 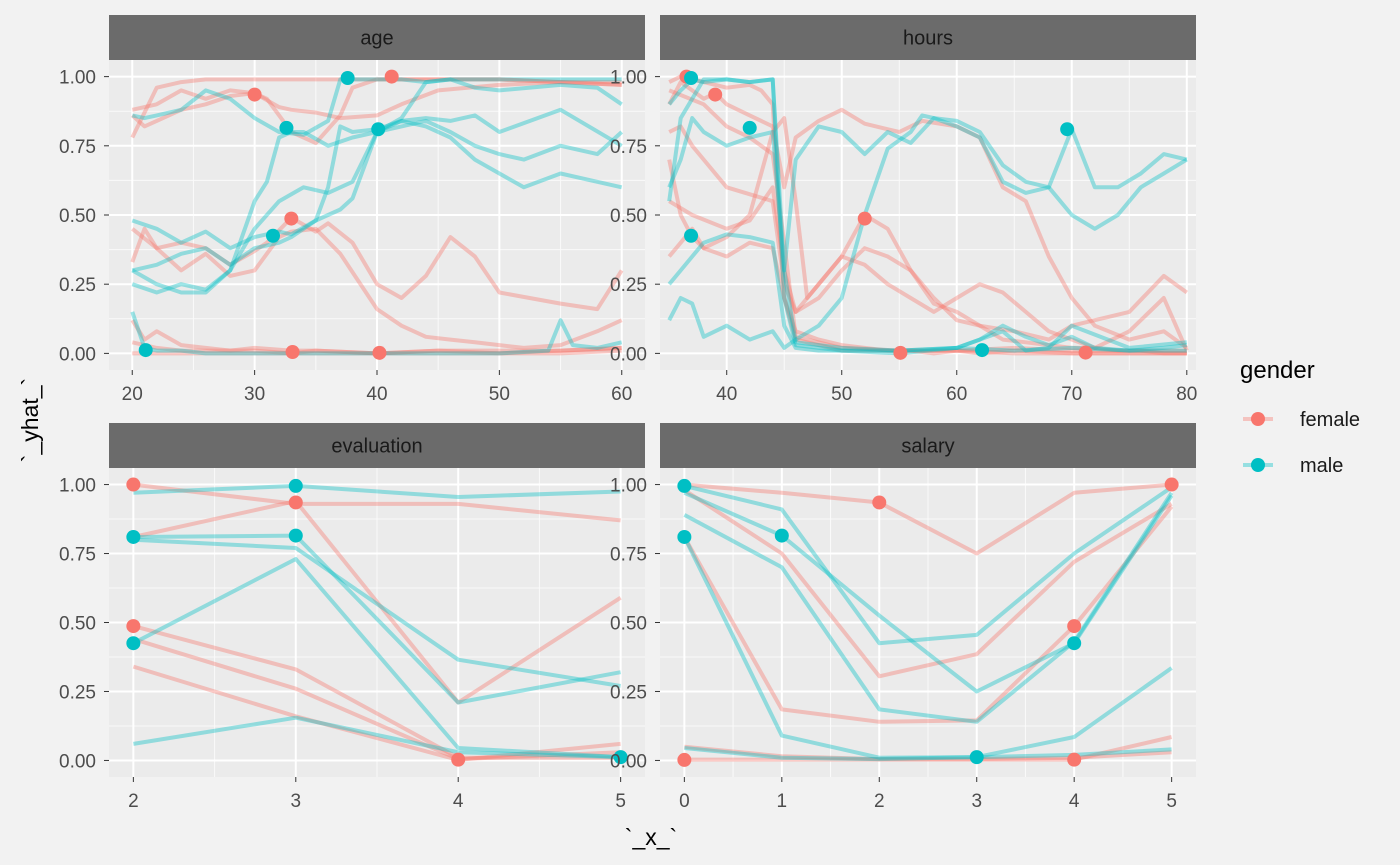 What do you see at coordinates (1277, 370) in the screenshot?
I see `legend-title: gender` at bounding box center [1277, 370].